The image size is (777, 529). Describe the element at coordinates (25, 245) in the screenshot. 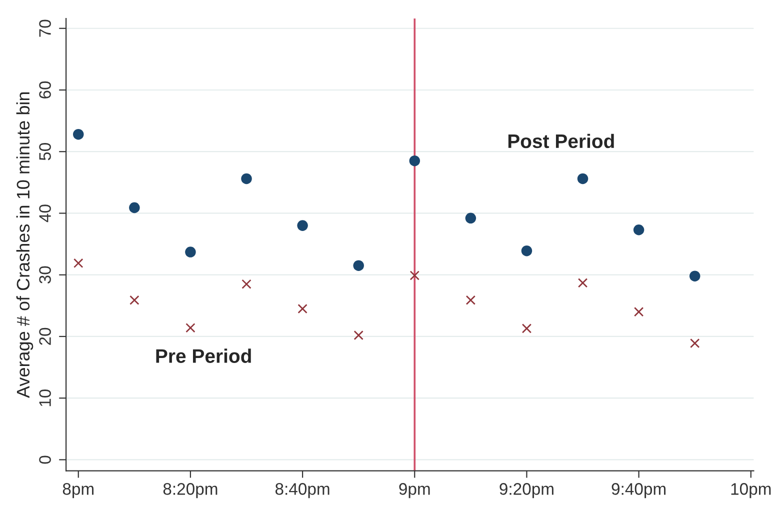

I see `y-axis-title: Average # of Crashes in 10 minute bin` at that location.